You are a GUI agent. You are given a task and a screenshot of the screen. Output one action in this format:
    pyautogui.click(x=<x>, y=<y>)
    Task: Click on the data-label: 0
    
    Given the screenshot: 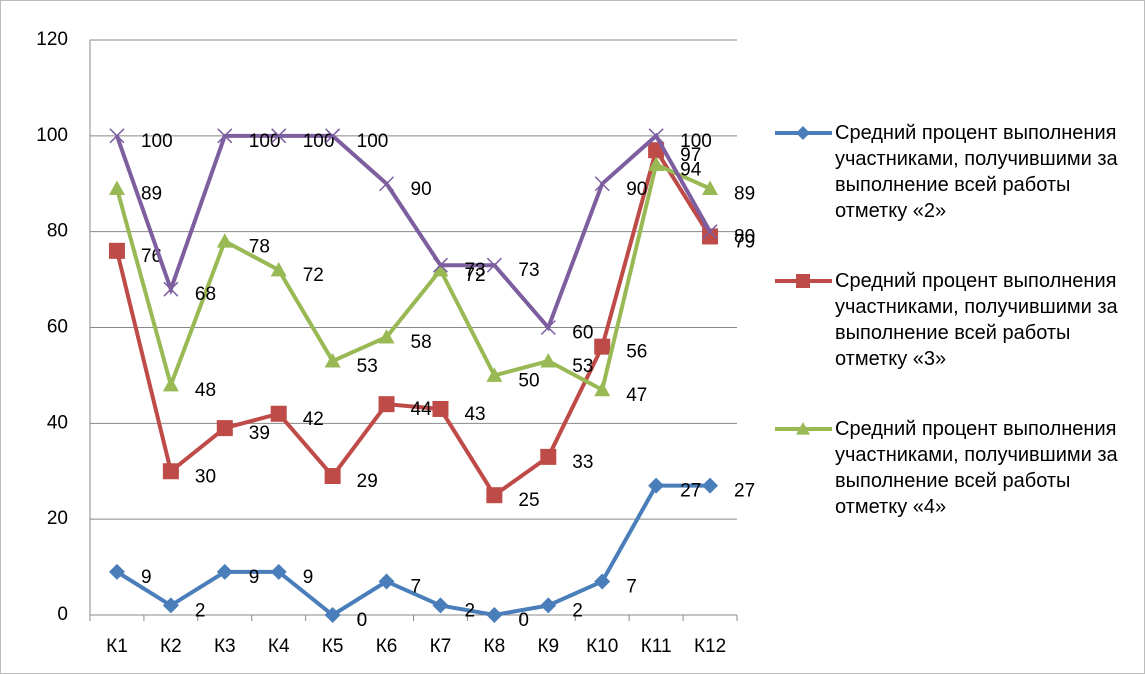 What is the action you would take?
    pyautogui.click(x=362, y=620)
    